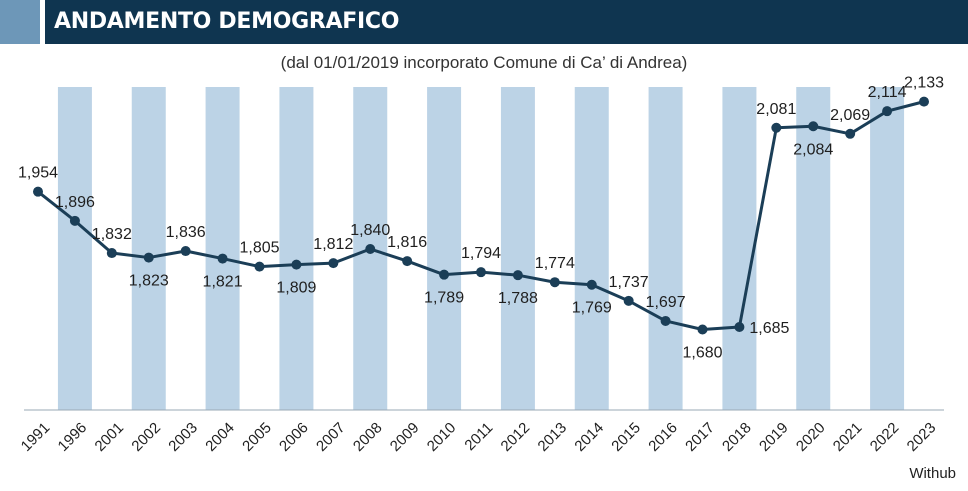 The width and height of the screenshot is (968, 491). I want to click on band-2004, so click(222, 248).